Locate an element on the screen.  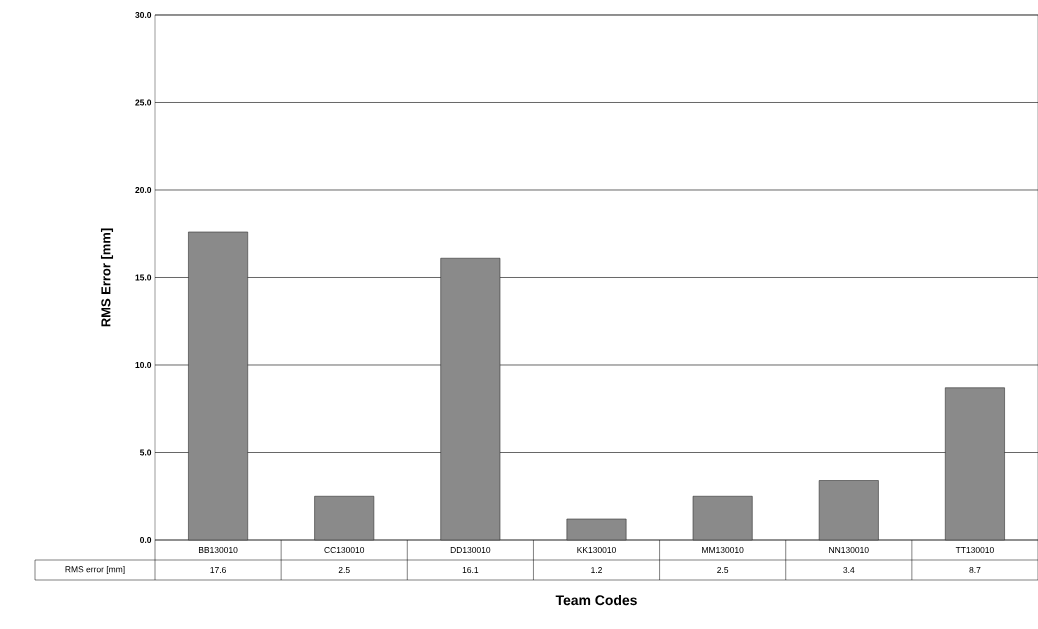
y-tick-label: 15.0 is located at coordinates (143, 277).